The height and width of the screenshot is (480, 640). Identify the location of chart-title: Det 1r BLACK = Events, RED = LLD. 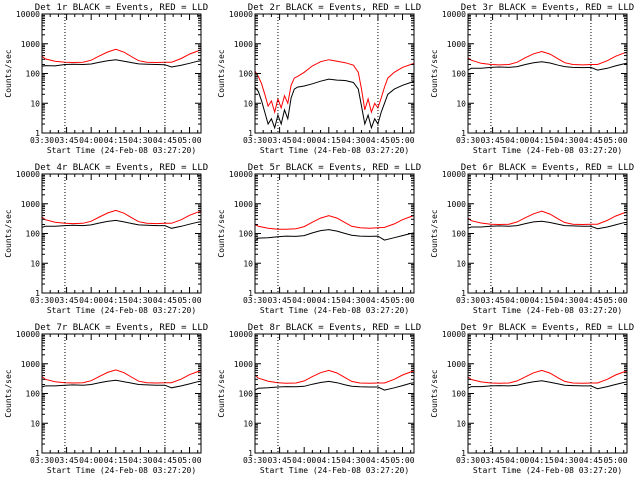
(121, 8).